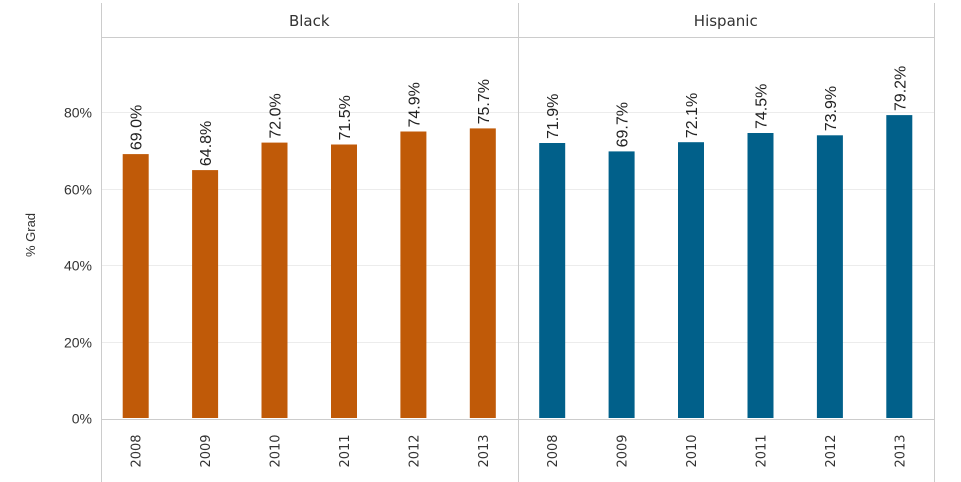 Image resolution: width=961 pixels, height=482 pixels. Describe the element at coordinates (309, 21) in the screenshot. I see `panel-title-black: Black` at that location.